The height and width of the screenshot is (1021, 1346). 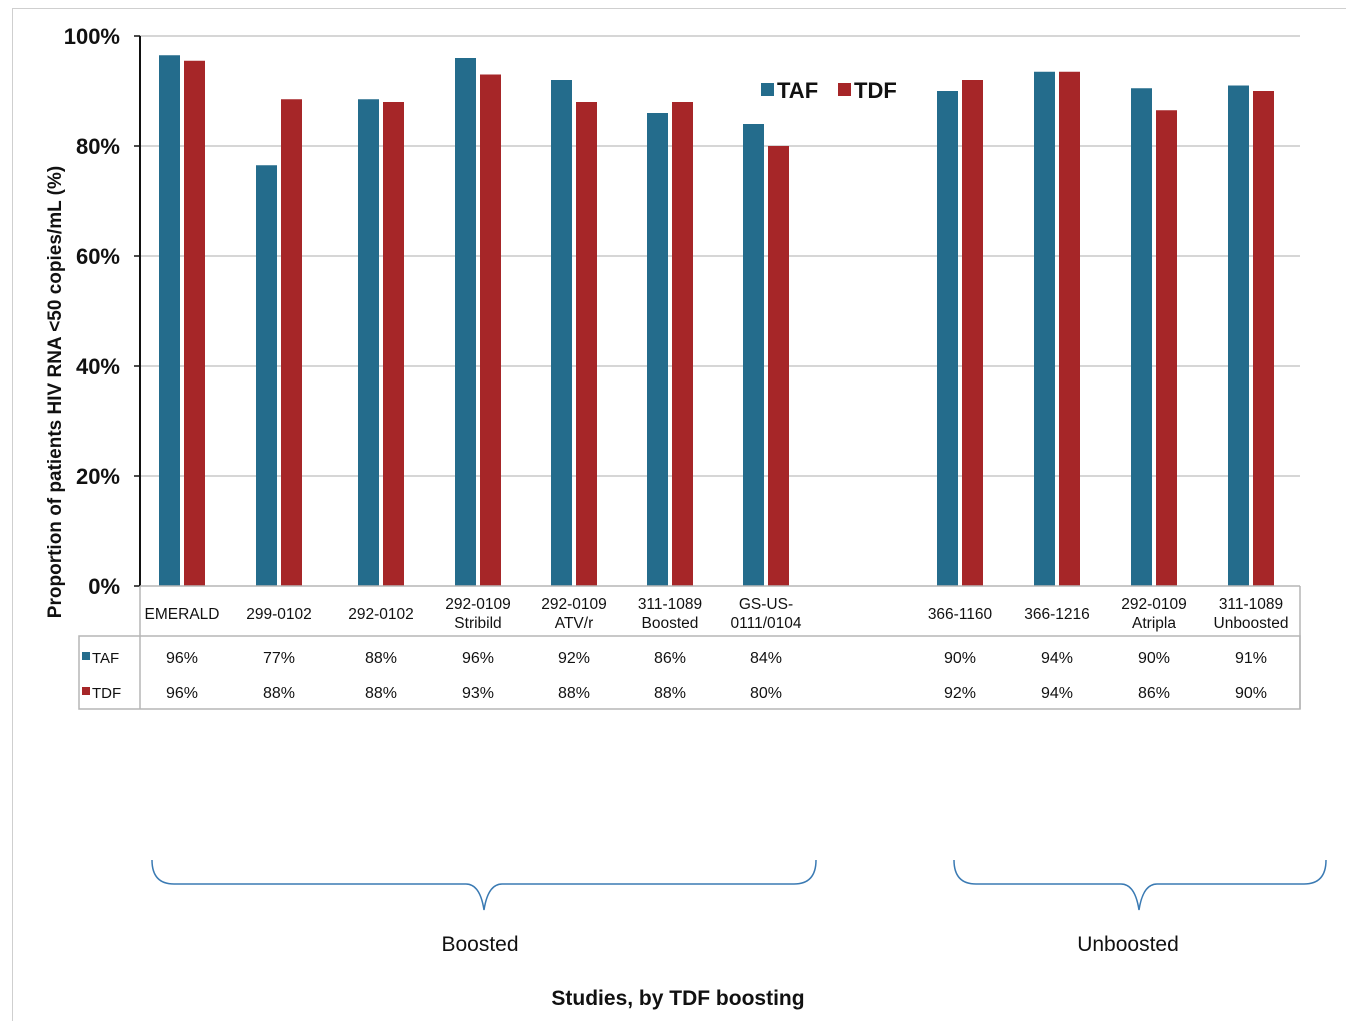 I want to click on x-tick-label: 292-0109 Stribild, so click(x=478, y=614).